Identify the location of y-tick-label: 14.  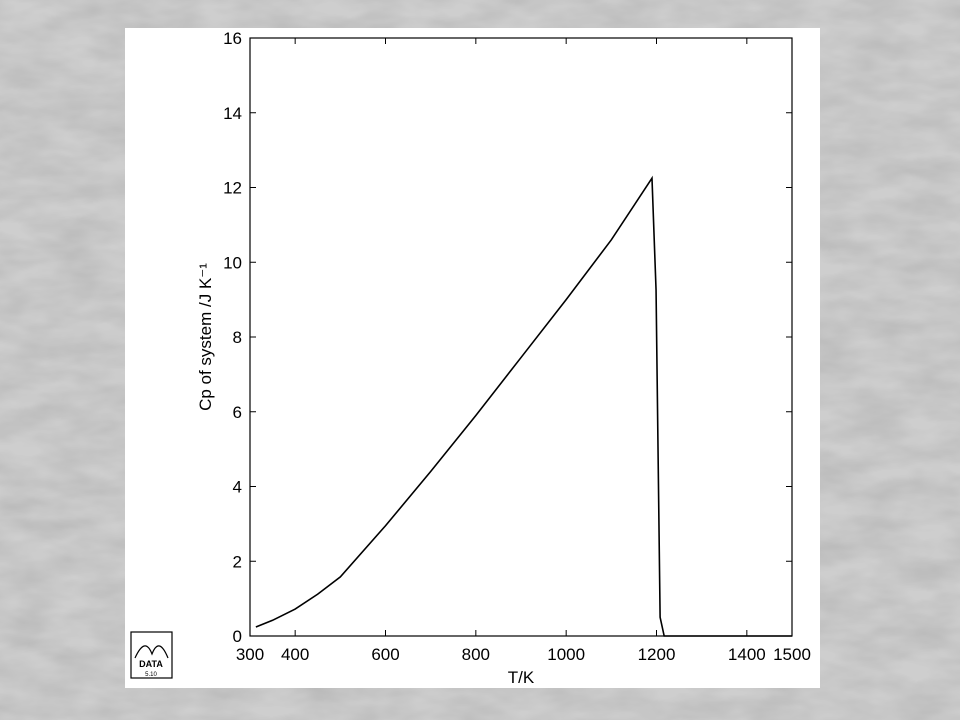
(232, 113).